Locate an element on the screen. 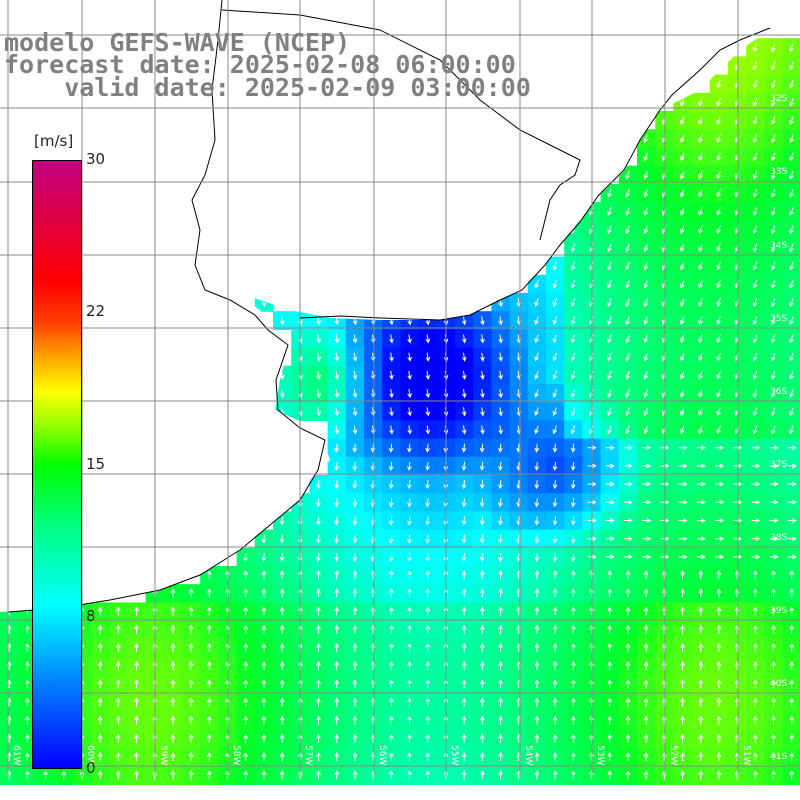 The image size is (800, 800). latitude-labels: 32S 33S 34S 35S 36S 37S 38S 39S 40S 41S is located at coordinates (778, 428).